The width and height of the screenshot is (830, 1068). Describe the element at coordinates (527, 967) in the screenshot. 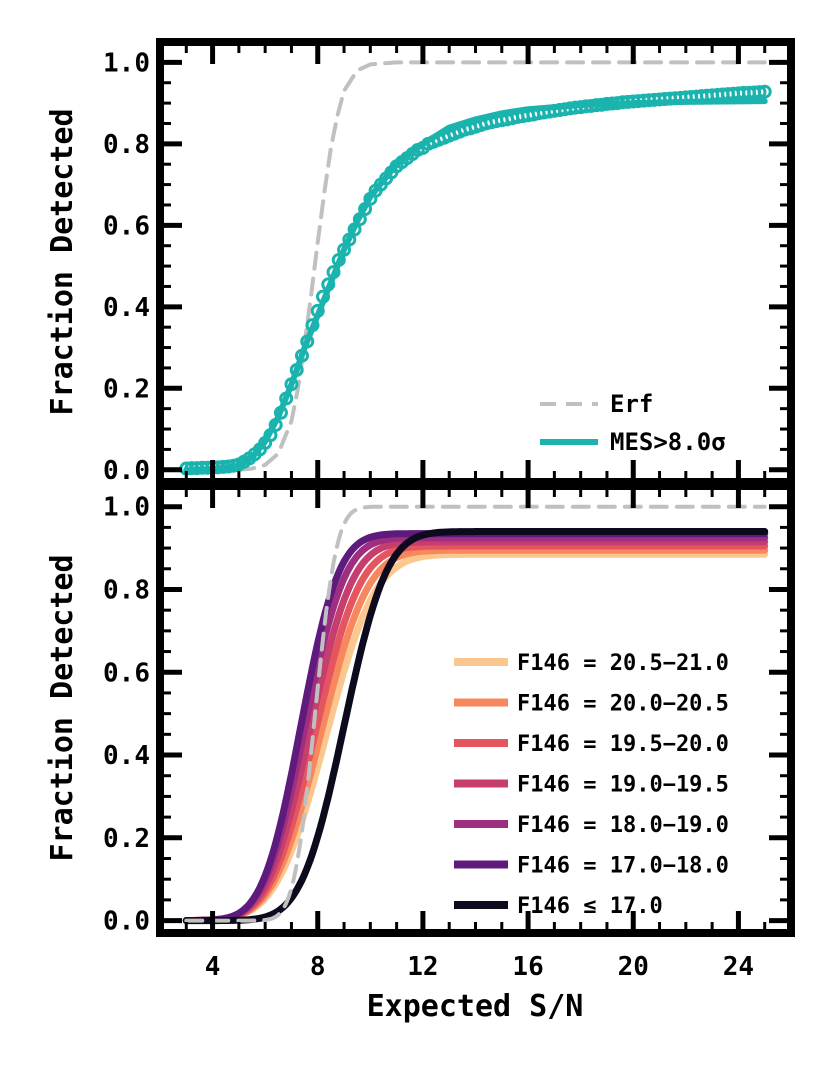

I see `x-tick-label: 16` at that location.